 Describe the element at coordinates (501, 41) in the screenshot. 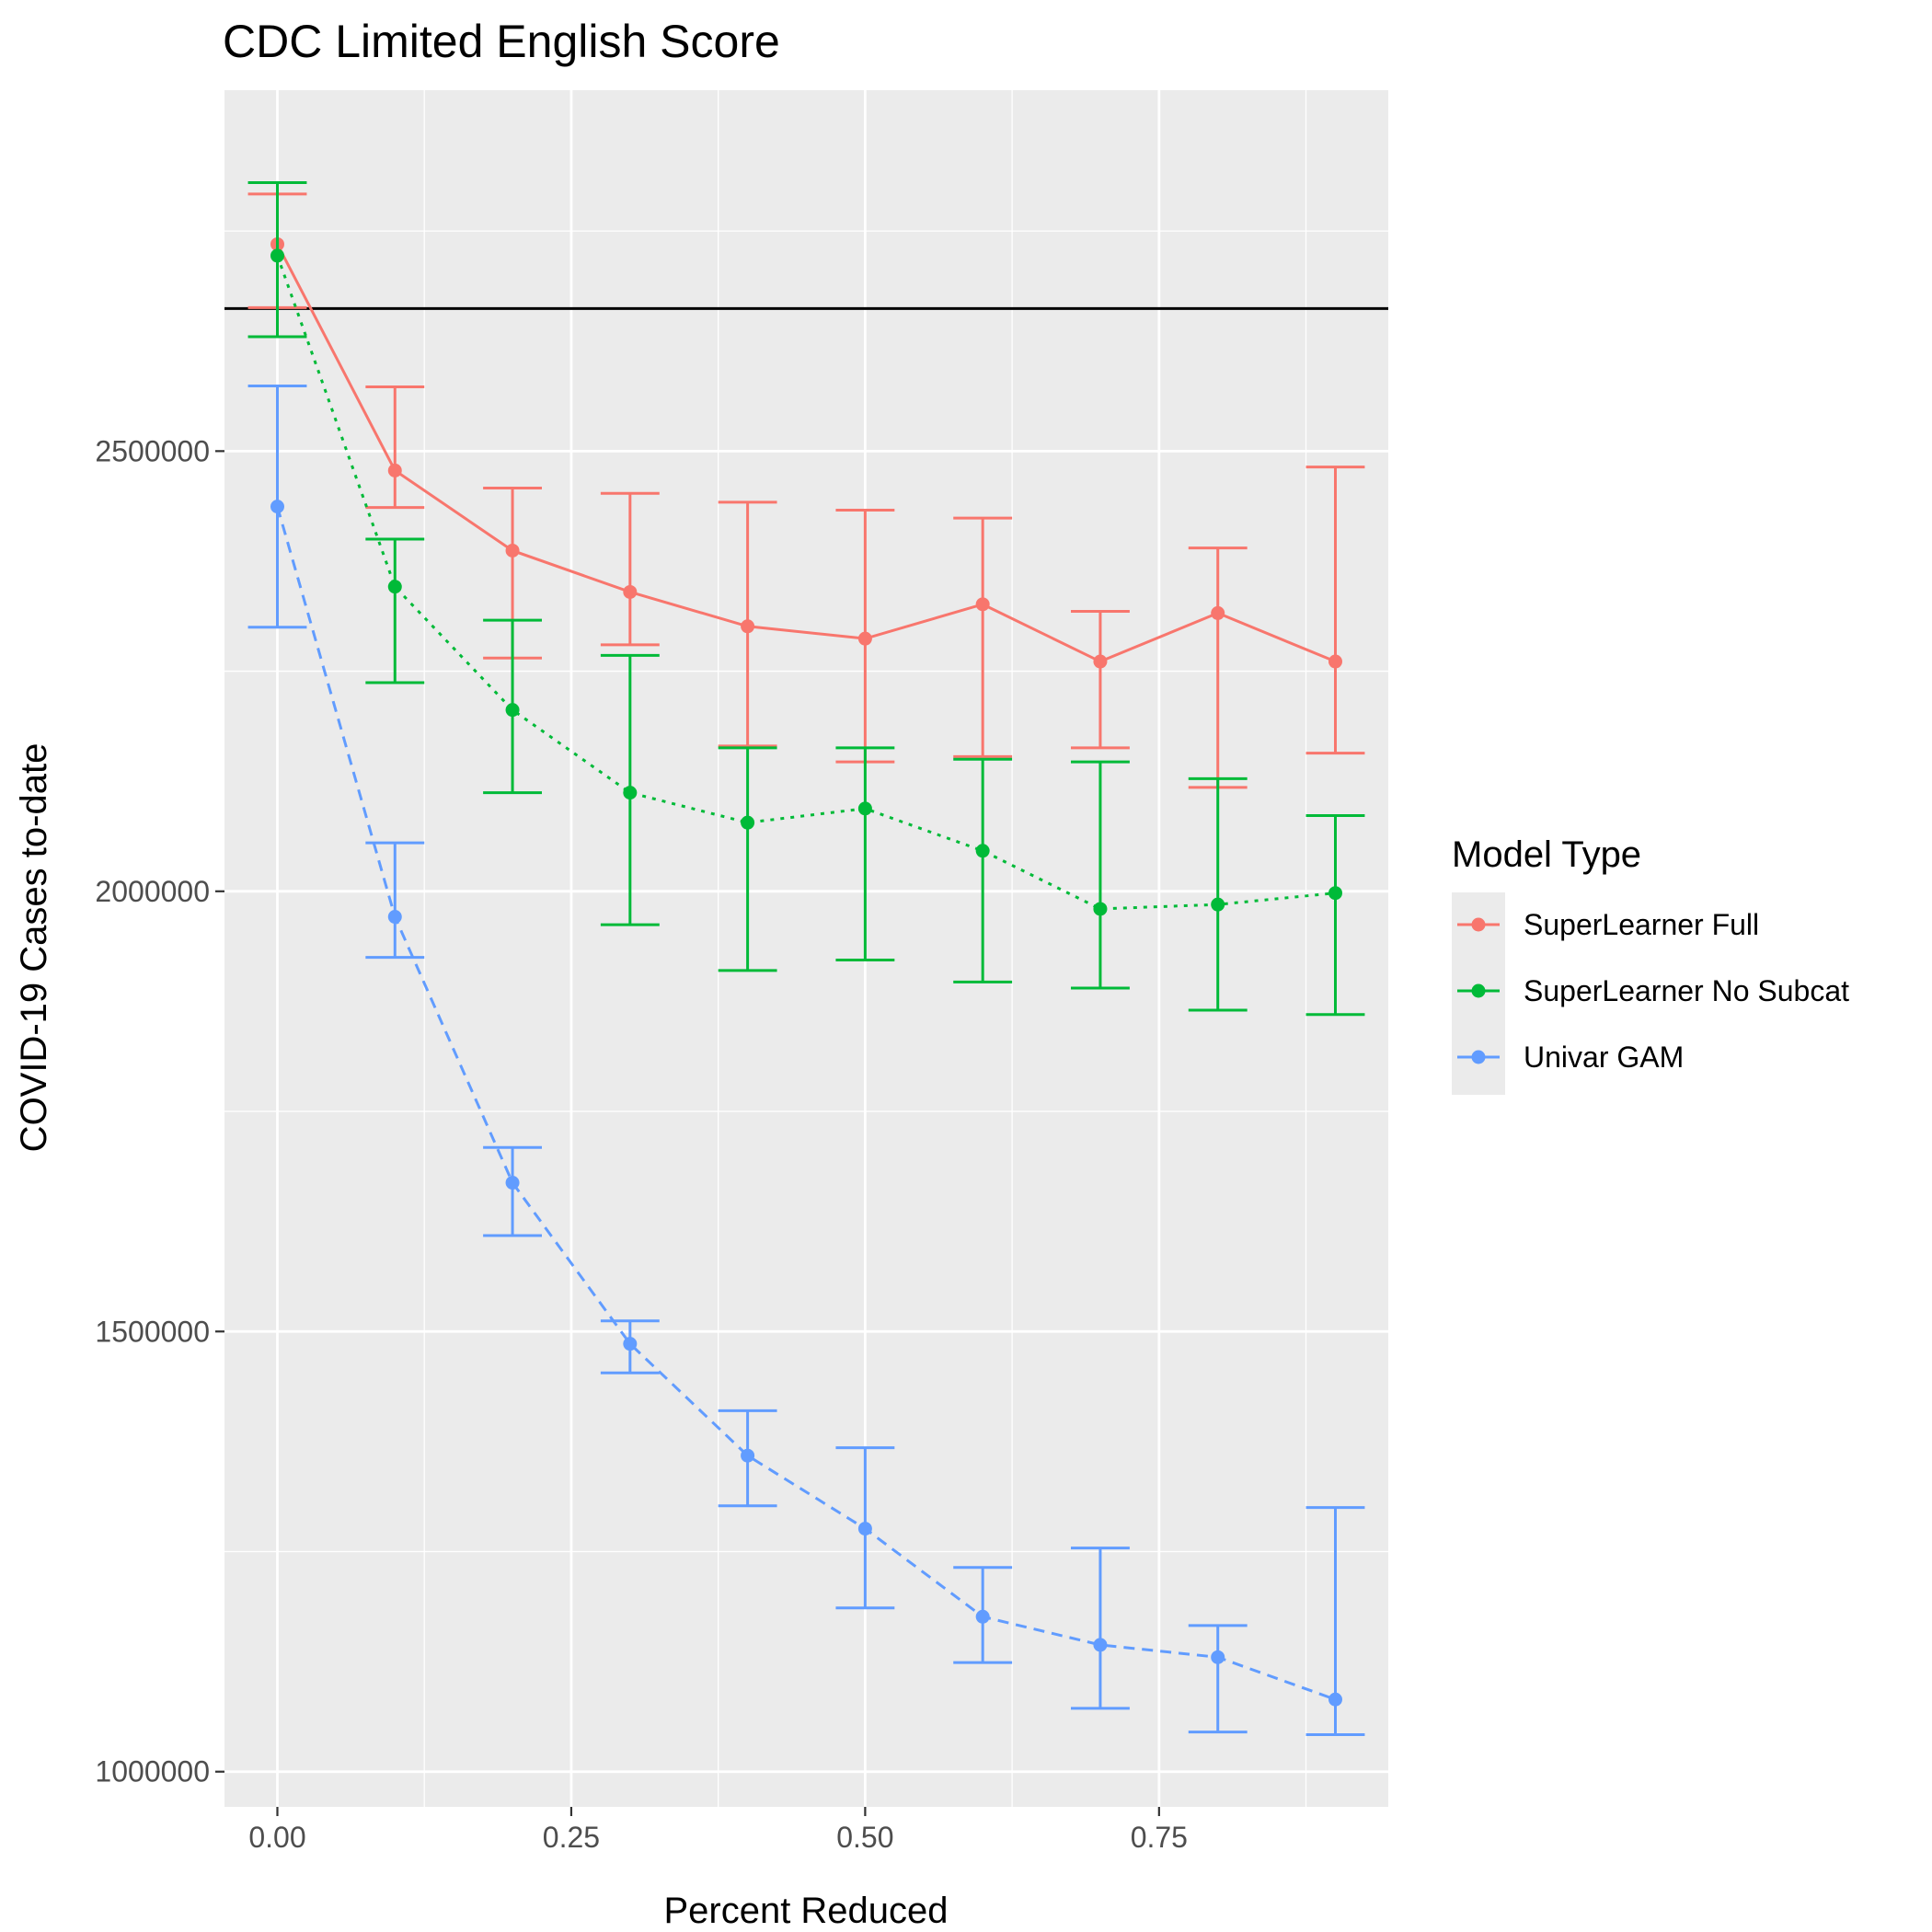

I see `chart-title: CDC Limited English Score` at that location.